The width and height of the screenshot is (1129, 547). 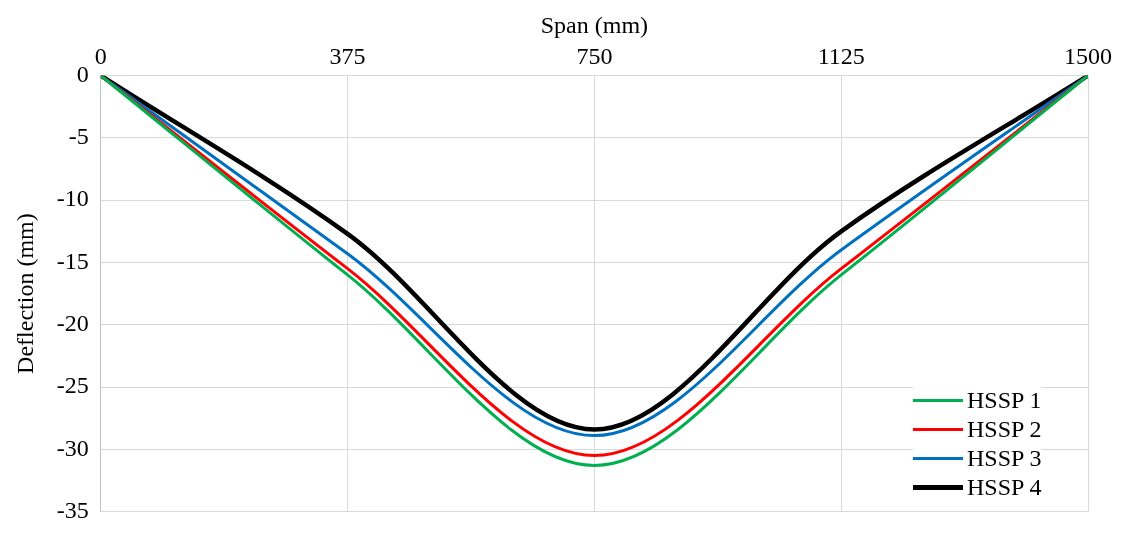 What do you see at coordinates (594, 56) in the screenshot?
I see `x-tick-label: 750` at bounding box center [594, 56].